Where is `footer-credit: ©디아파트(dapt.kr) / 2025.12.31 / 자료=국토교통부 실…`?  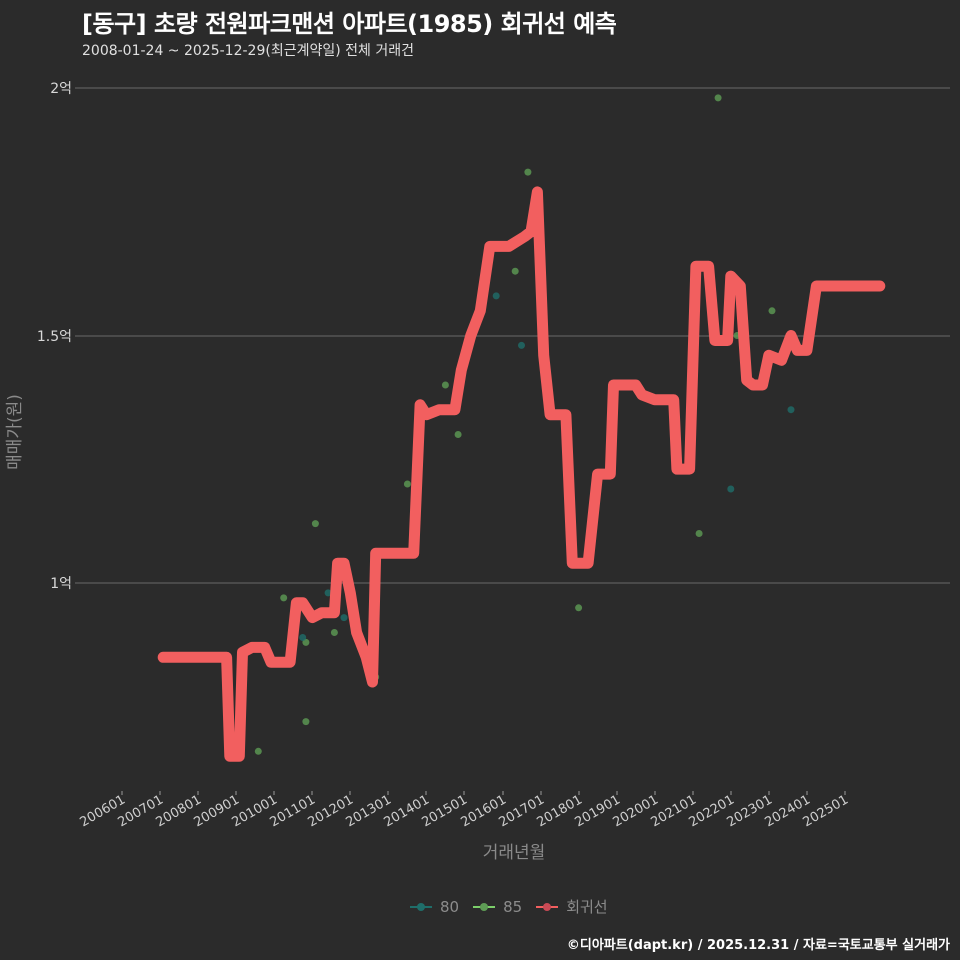
footer-credit: ©디아파트(dapt.kr) / 2025.12.31 / 자료=국토교통부 실… is located at coordinates (758, 945).